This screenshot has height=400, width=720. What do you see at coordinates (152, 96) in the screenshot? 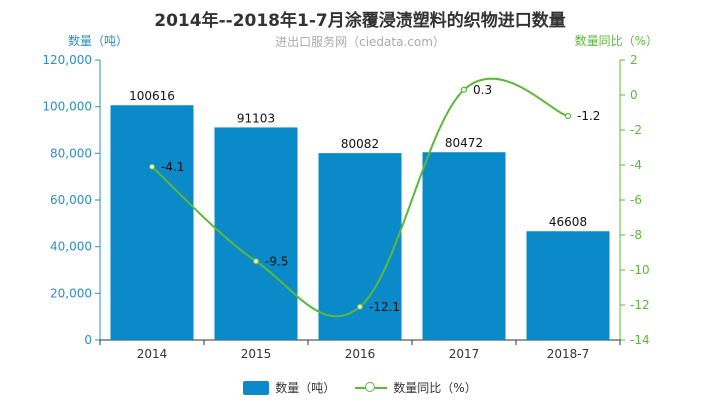
I see `bar-value-label: 100616` at bounding box center [152, 96].